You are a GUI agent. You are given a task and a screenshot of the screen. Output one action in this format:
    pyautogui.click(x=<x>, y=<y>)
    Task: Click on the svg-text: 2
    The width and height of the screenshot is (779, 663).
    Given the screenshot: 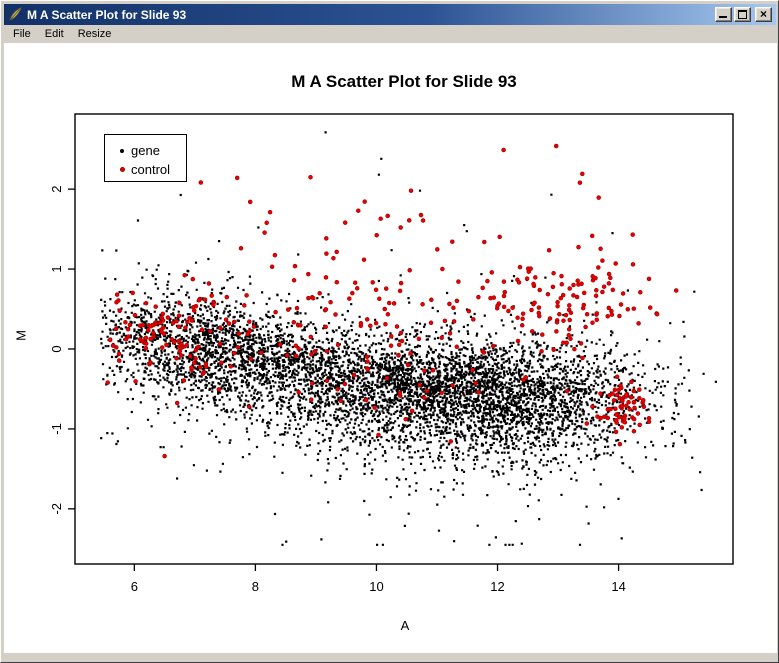 What is the action you would take?
    pyautogui.click(x=56, y=189)
    